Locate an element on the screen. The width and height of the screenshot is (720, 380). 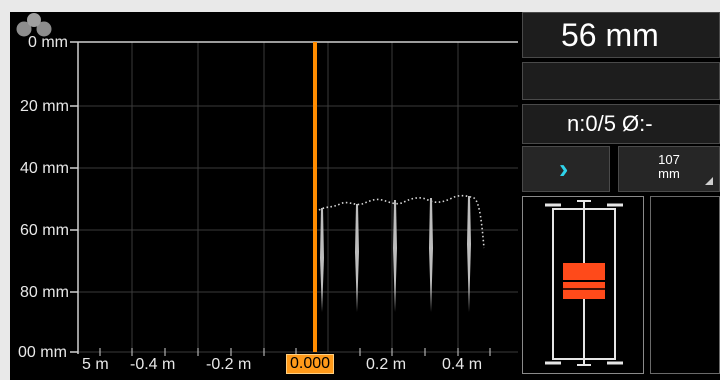
range-value: 107 is located at coordinates (669, 159).